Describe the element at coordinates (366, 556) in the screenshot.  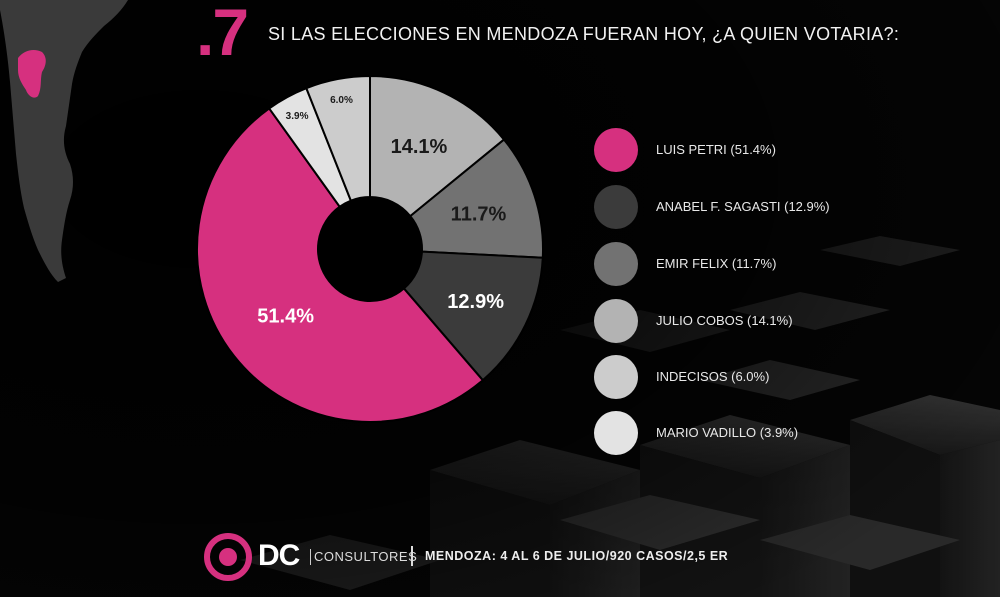
I see `brand-subtitle: CONSULTORES` at that location.